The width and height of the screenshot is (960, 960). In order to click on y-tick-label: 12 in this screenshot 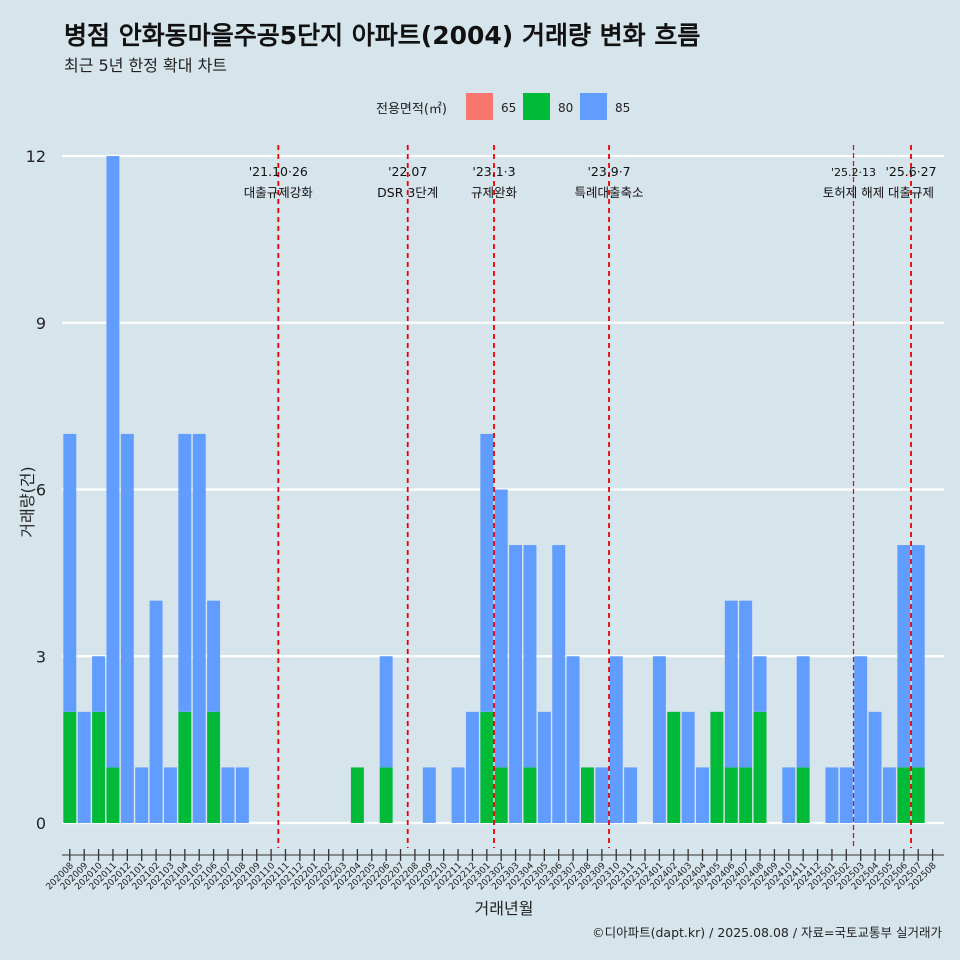, I will do `click(36, 156)`.